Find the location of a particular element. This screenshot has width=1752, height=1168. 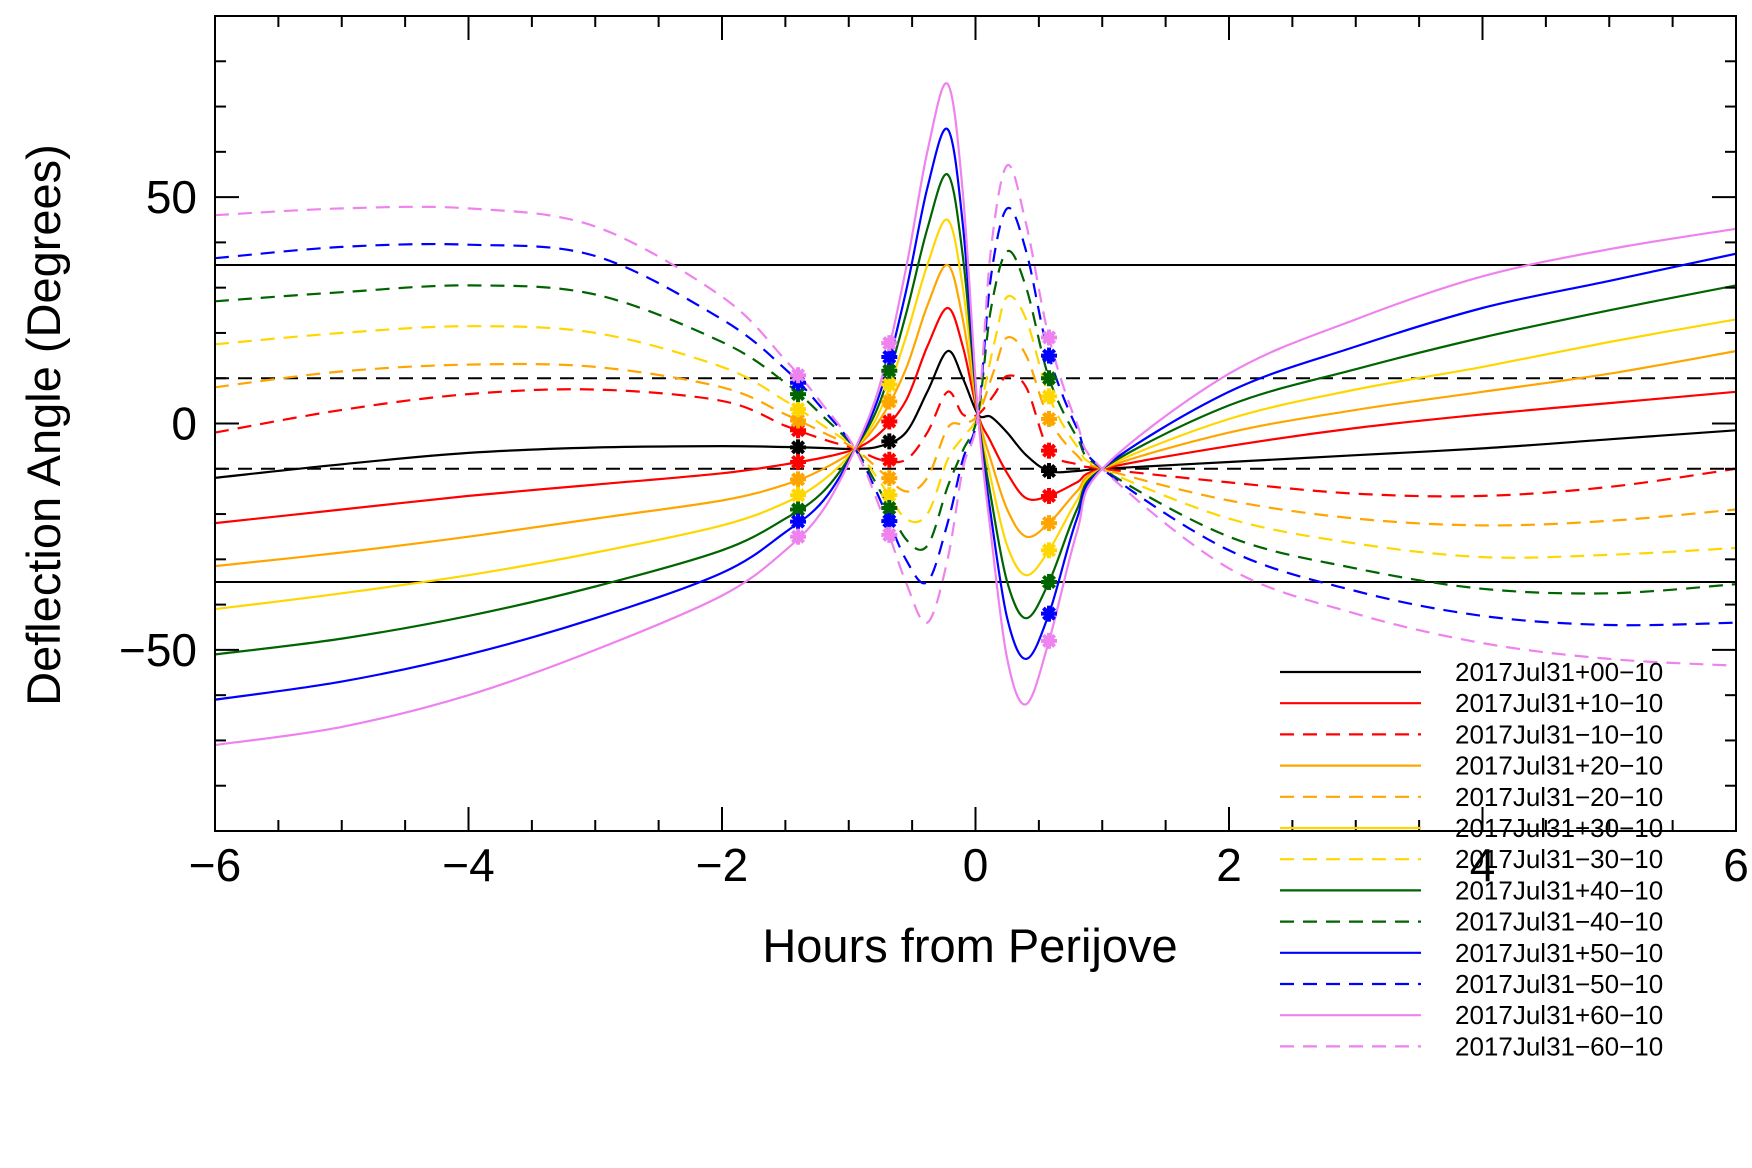

legend-entry-4: 2017Jul31+20−10 is located at coordinates (1471, 766).